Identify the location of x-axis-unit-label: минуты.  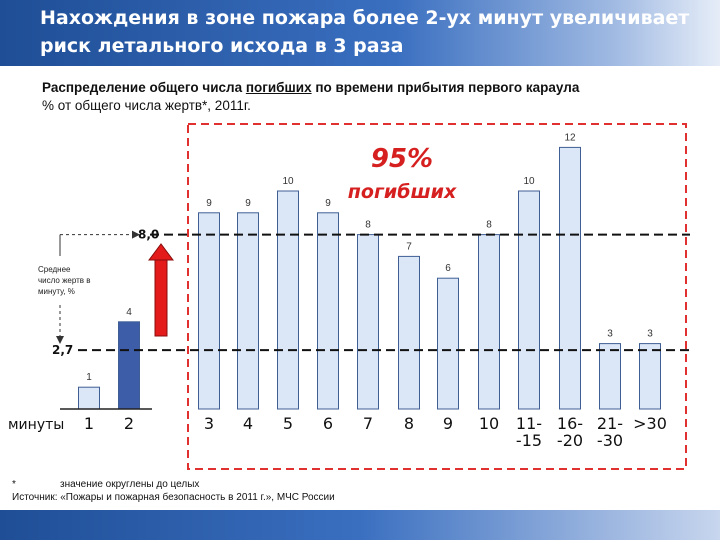
(36, 425).